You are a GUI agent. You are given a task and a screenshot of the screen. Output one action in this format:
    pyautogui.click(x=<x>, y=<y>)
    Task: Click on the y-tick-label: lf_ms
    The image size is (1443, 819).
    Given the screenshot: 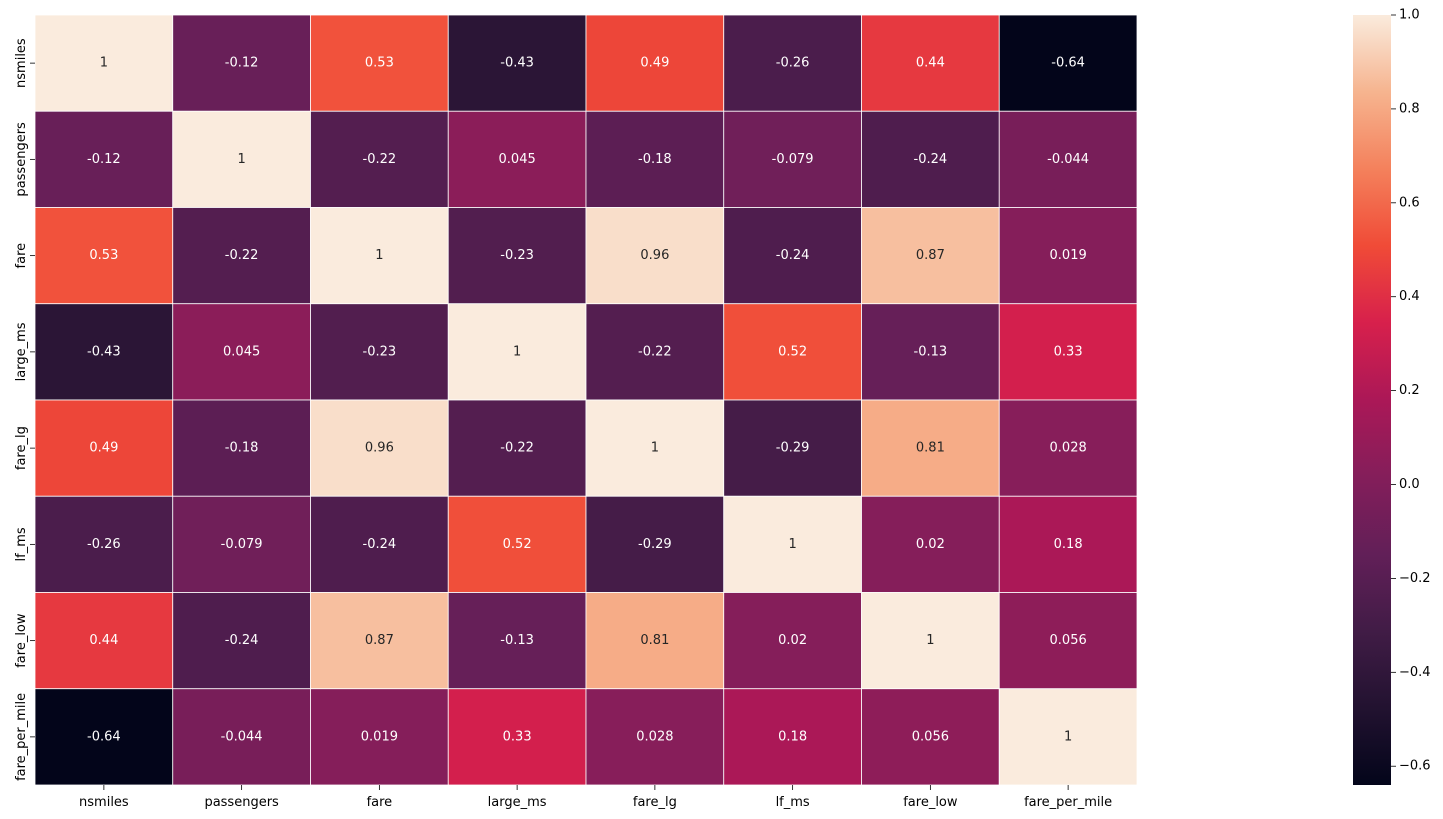 What is the action you would take?
    pyautogui.click(x=21, y=544)
    